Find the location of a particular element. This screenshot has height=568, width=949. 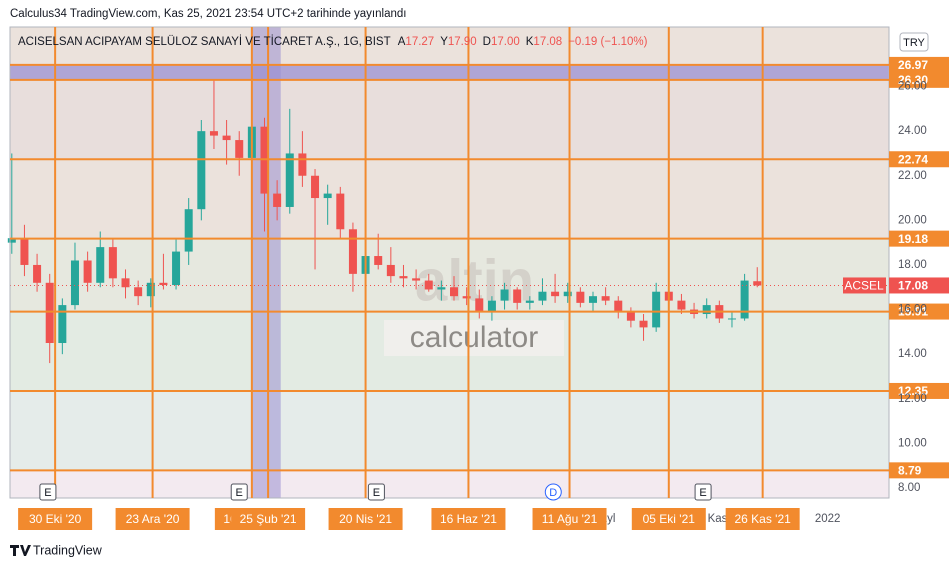

watermark-box is located at coordinates (474, 338).